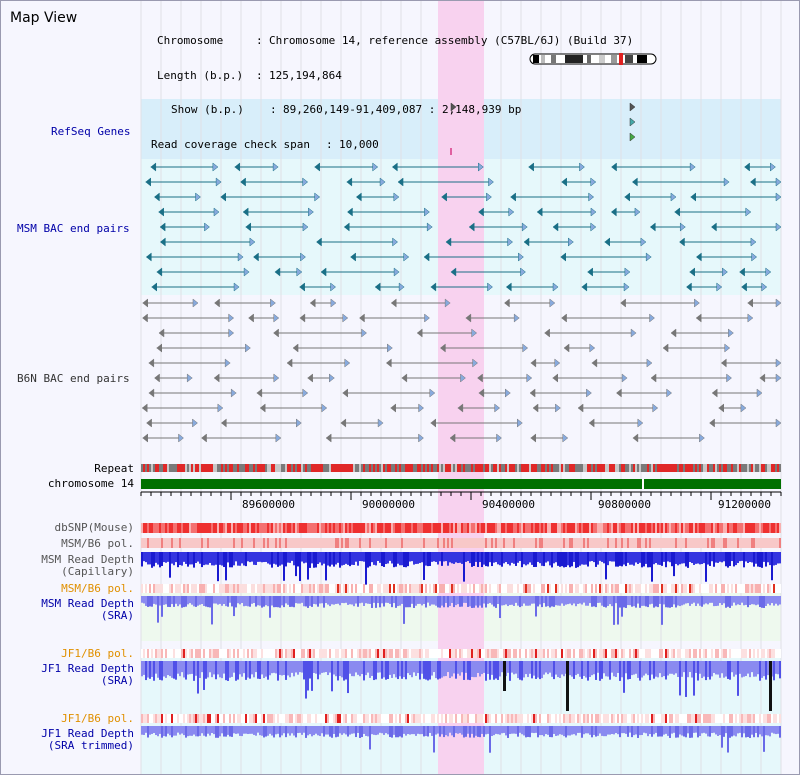 This screenshot has width=800, height=775. What do you see at coordinates (91, 131) in the screenshot?
I see `refseq-genes-label: RefSeq Genes` at bounding box center [91, 131].